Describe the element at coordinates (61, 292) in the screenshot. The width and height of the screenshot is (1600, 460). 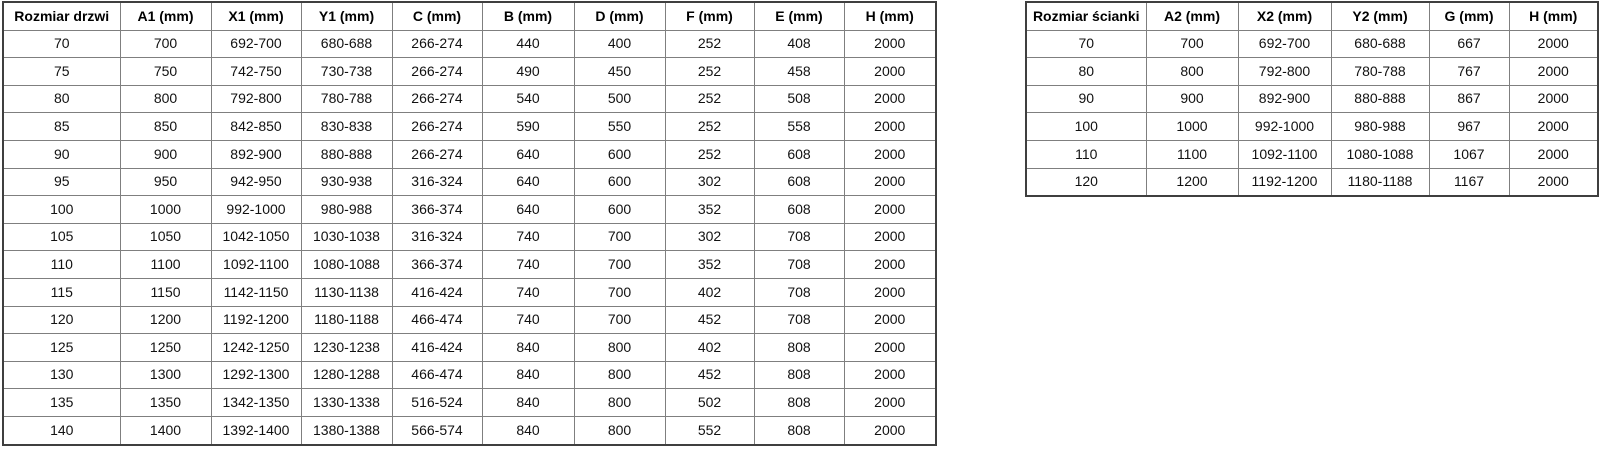
I see `table-cell: 115` at that location.